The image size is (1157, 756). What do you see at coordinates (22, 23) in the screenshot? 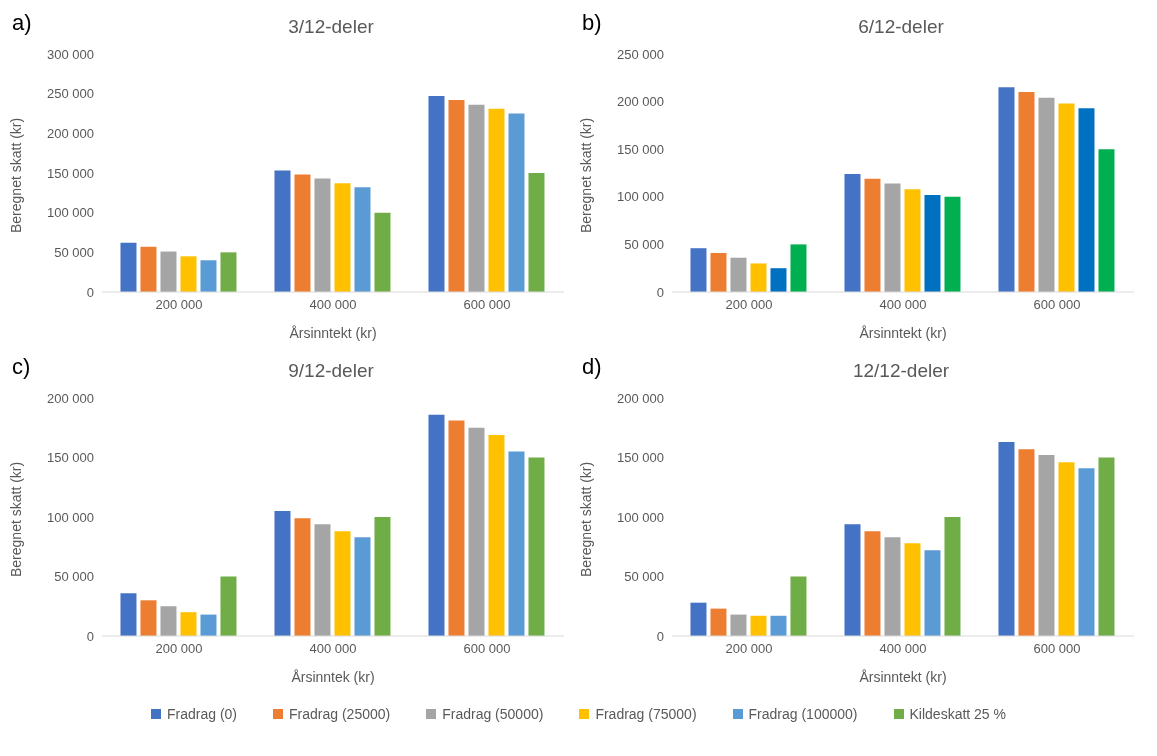
I see `text: a)` at bounding box center [22, 23].